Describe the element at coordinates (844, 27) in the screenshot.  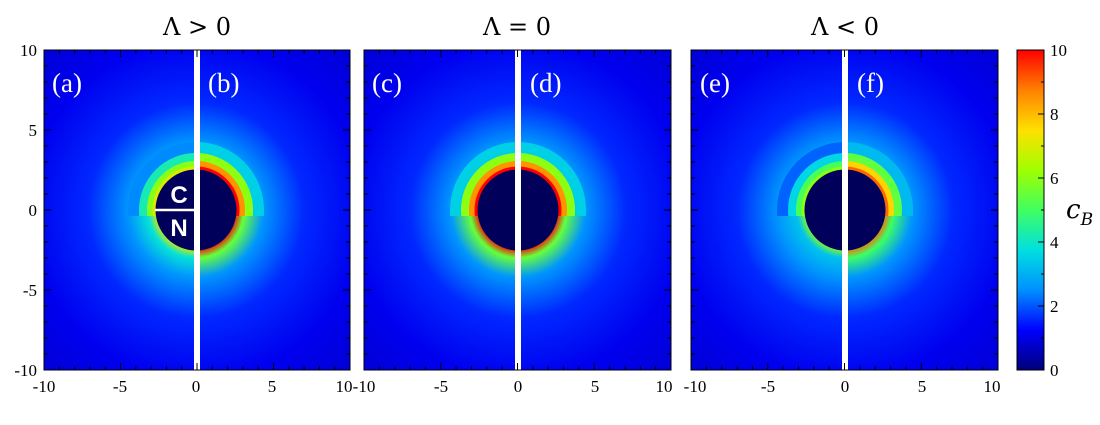
I see `title-3: Λ < 0` at that location.